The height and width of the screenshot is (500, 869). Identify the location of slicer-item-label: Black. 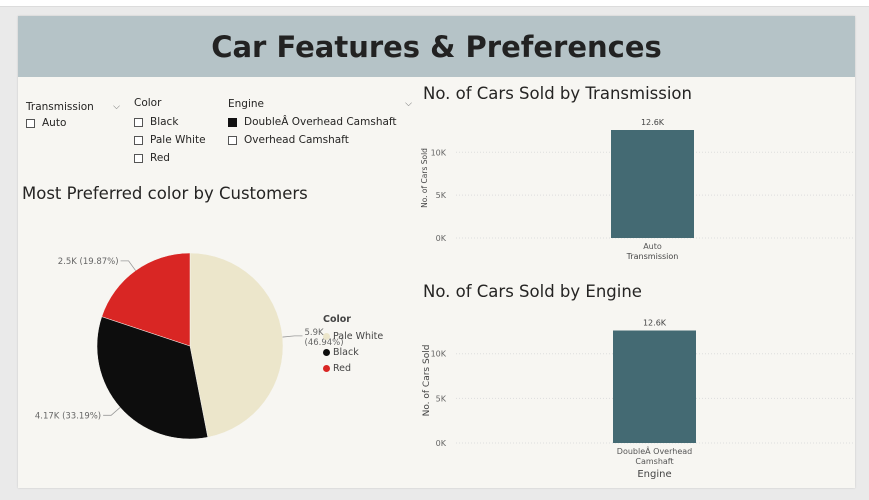
(164, 122).